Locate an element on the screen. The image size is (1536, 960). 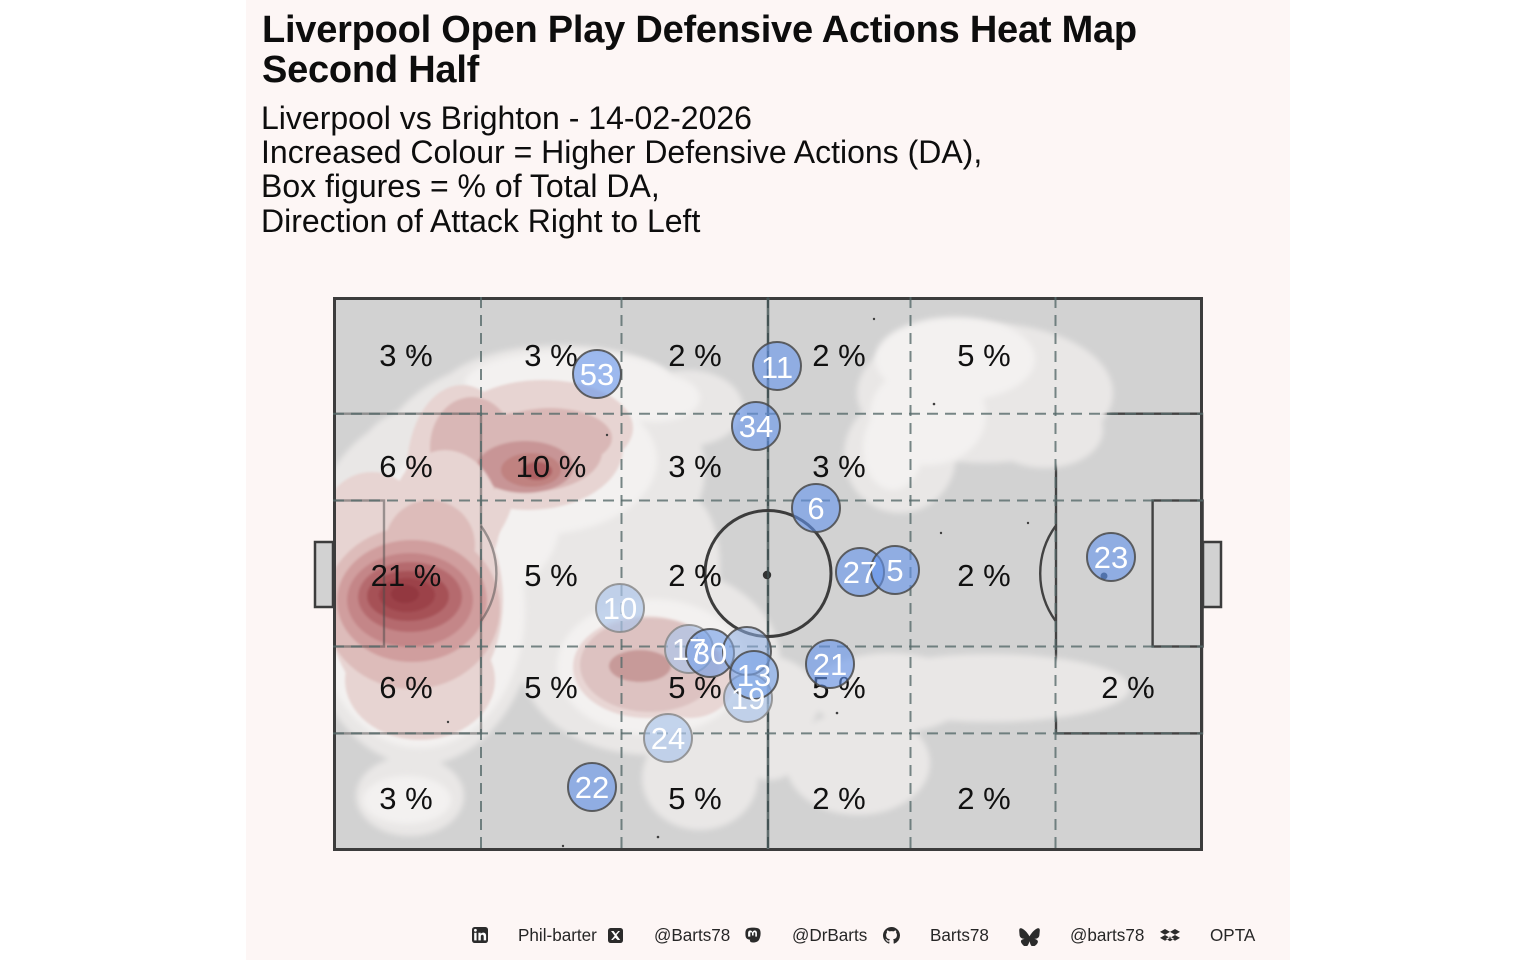
svg-text: 19 is located at coordinates (748, 698).